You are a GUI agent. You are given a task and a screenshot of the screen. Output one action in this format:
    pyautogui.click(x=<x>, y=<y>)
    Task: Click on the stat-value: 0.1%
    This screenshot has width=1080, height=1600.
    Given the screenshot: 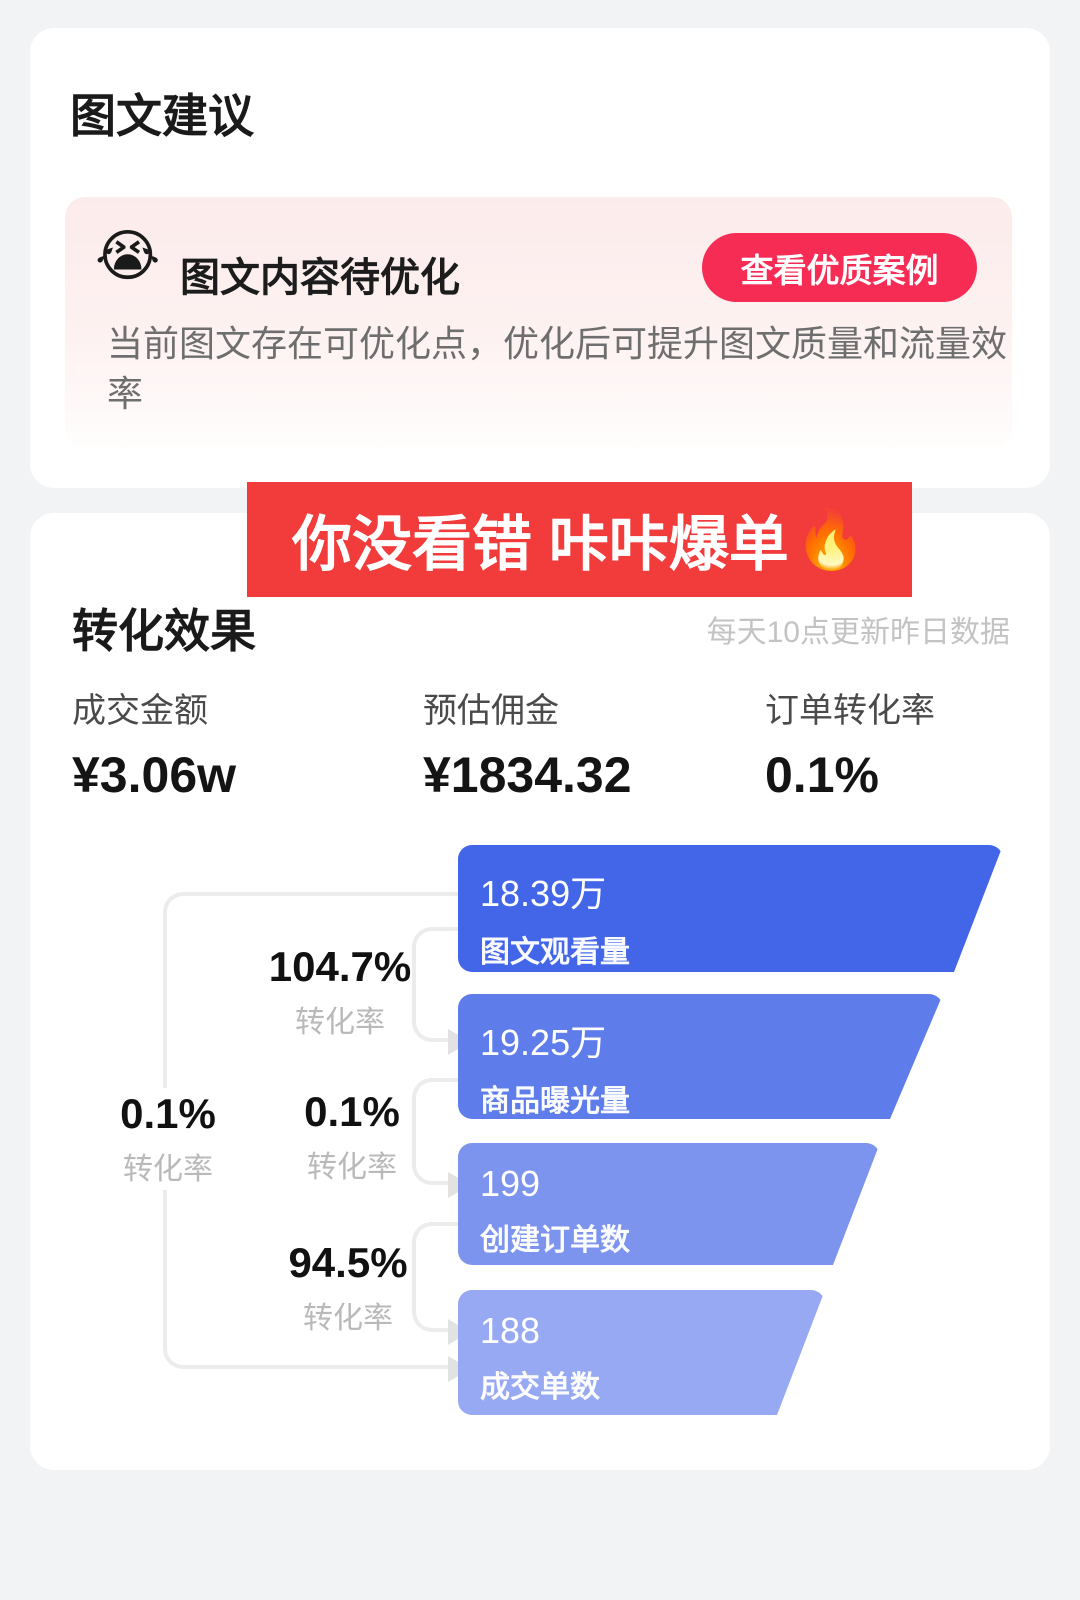 What is the action you would take?
    pyautogui.click(x=822, y=775)
    